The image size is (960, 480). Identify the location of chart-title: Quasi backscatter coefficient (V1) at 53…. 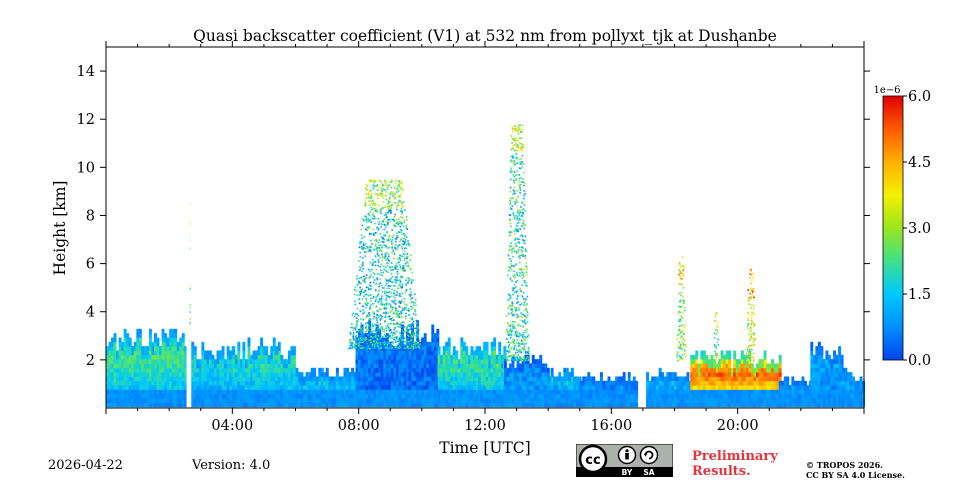
(485, 36).